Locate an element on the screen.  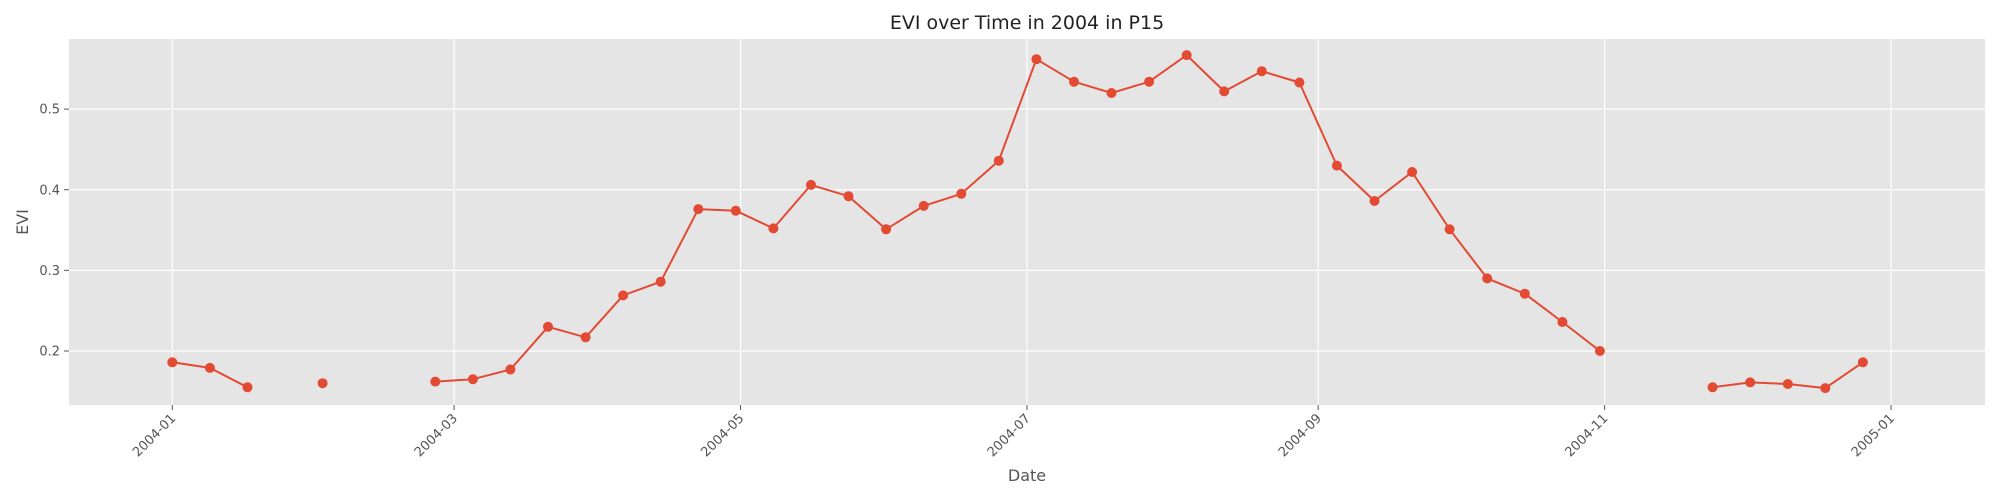
x-tick-label: 2004-07 is located at coordinates (1009, 435).